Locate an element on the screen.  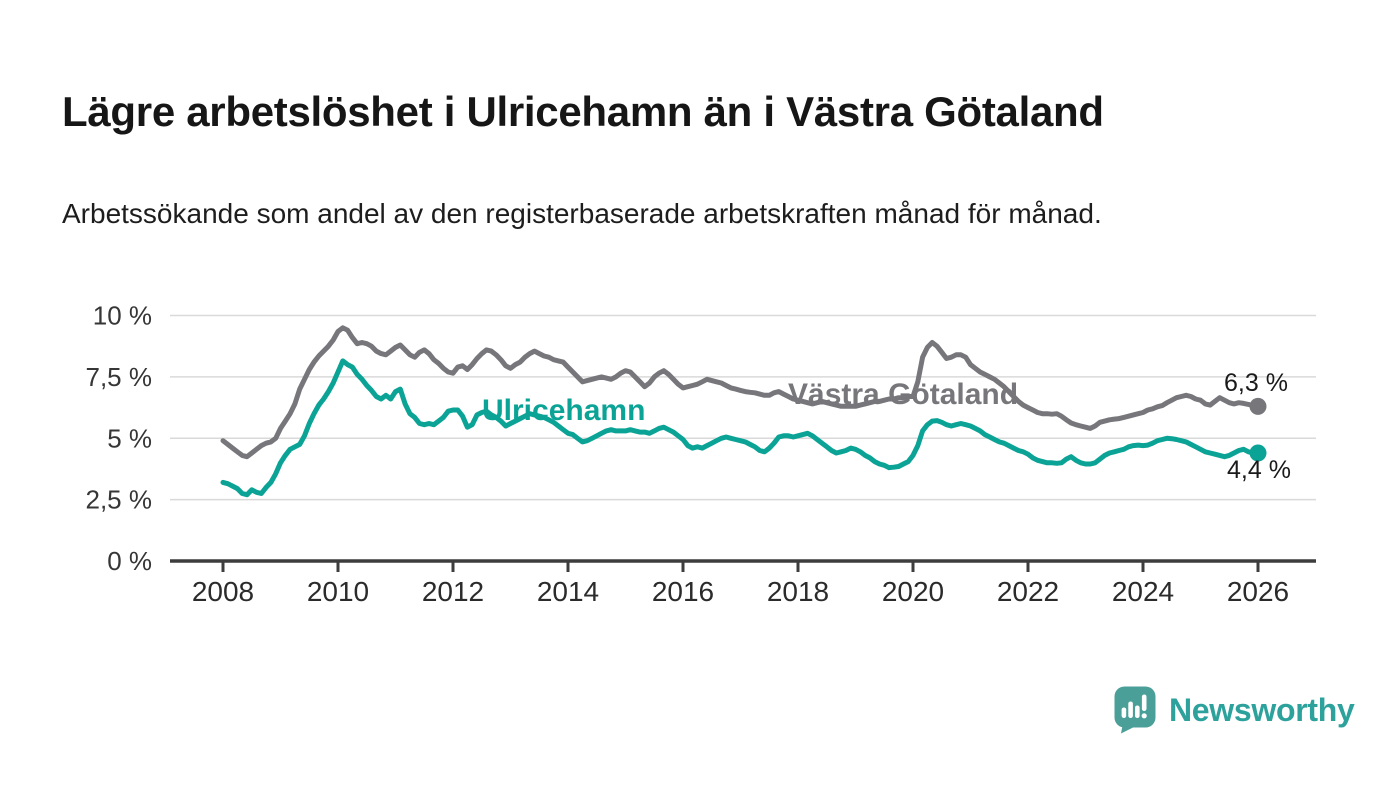
newsworthy-logo: Newsworthy is located at coordinates (1234, 710).